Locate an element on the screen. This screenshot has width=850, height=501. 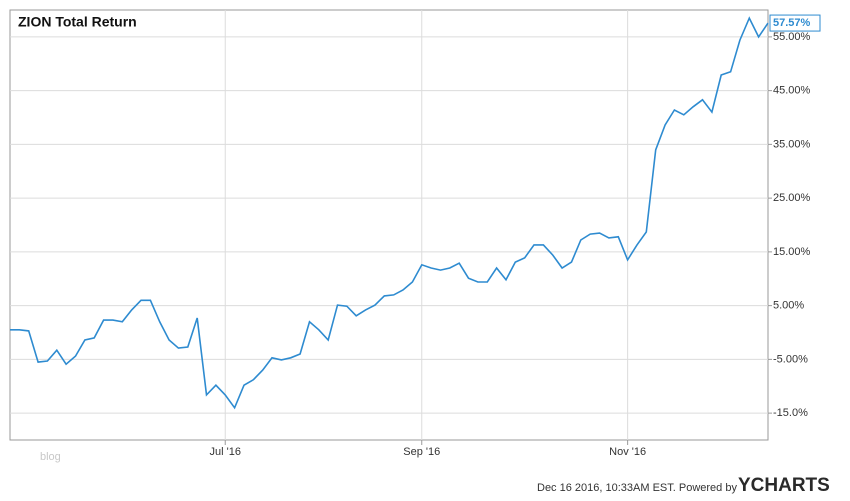
value-label-box is located at coordinates (795, 23).